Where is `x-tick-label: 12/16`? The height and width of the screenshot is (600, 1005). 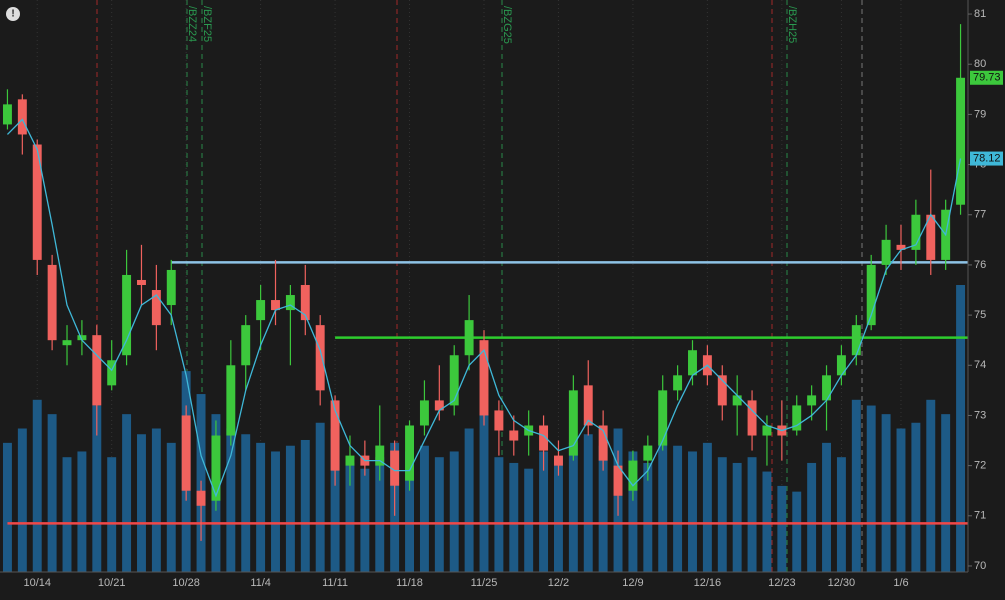 x-tick-label: 12/16 is located at coordinates (708, 583).